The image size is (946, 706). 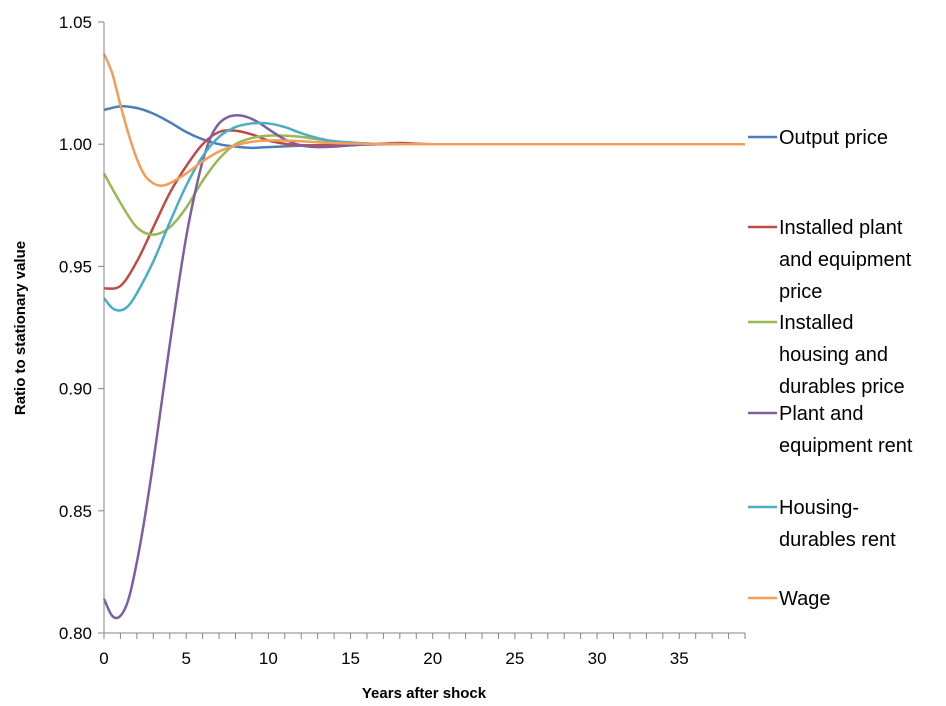 What do you see at coordinates (75, 266) in the screenshot?
I see `y-tick-label: 0.95` at bounding box center [75, 266].